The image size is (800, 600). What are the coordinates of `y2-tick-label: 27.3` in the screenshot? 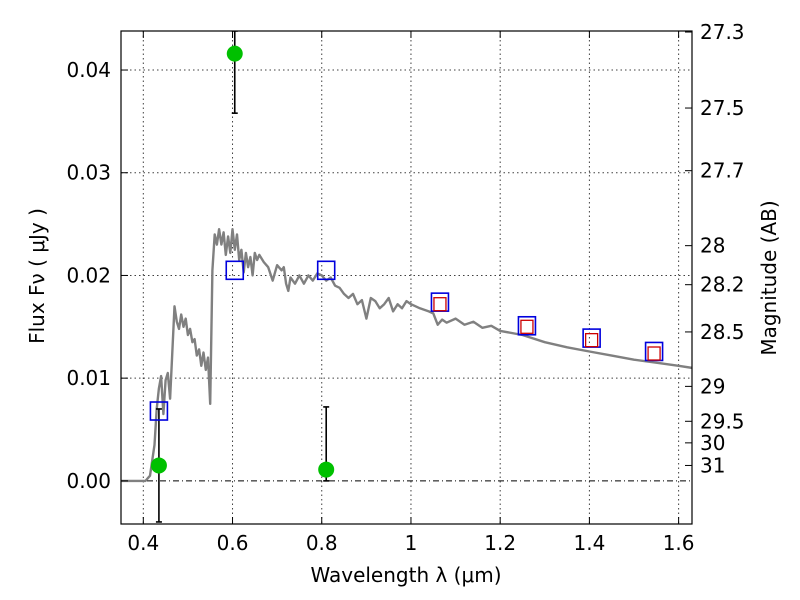 It's located at (722, 32).